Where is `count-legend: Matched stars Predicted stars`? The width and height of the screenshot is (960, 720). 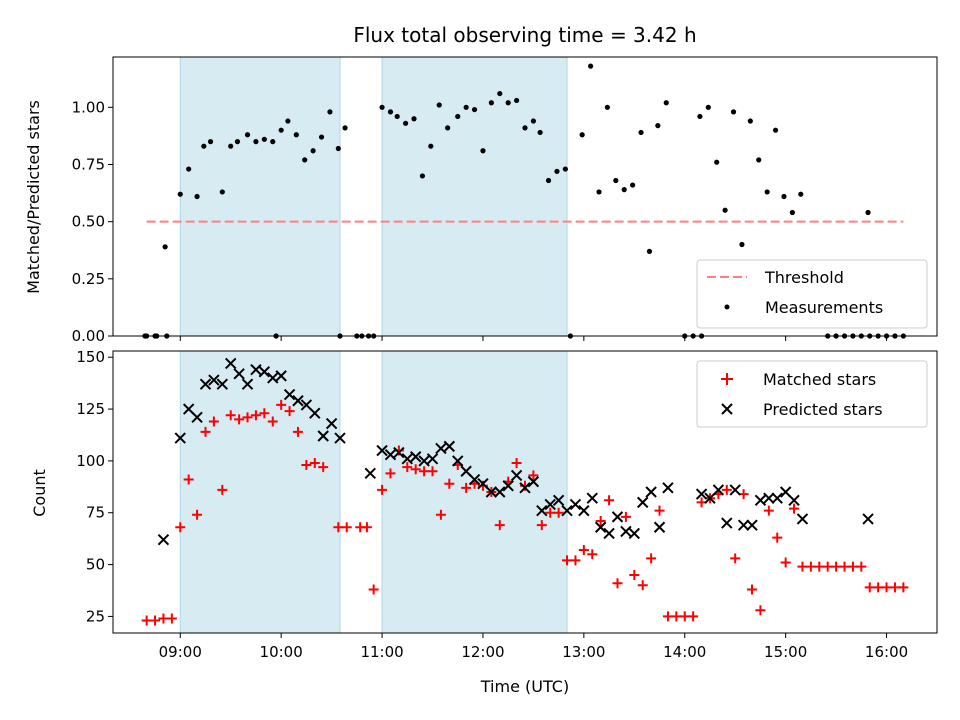 count-legend: Matched stars Predicted stars is located at coordinates (812, 394).